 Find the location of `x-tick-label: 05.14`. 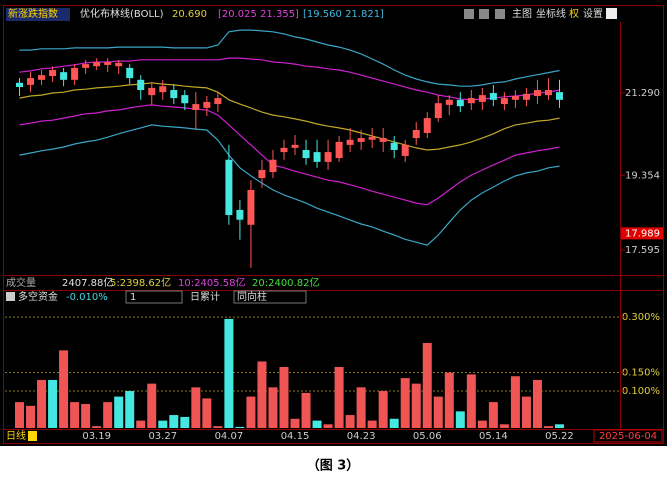

x-tick-label: 05.14 is located at coordinates (493, 436).